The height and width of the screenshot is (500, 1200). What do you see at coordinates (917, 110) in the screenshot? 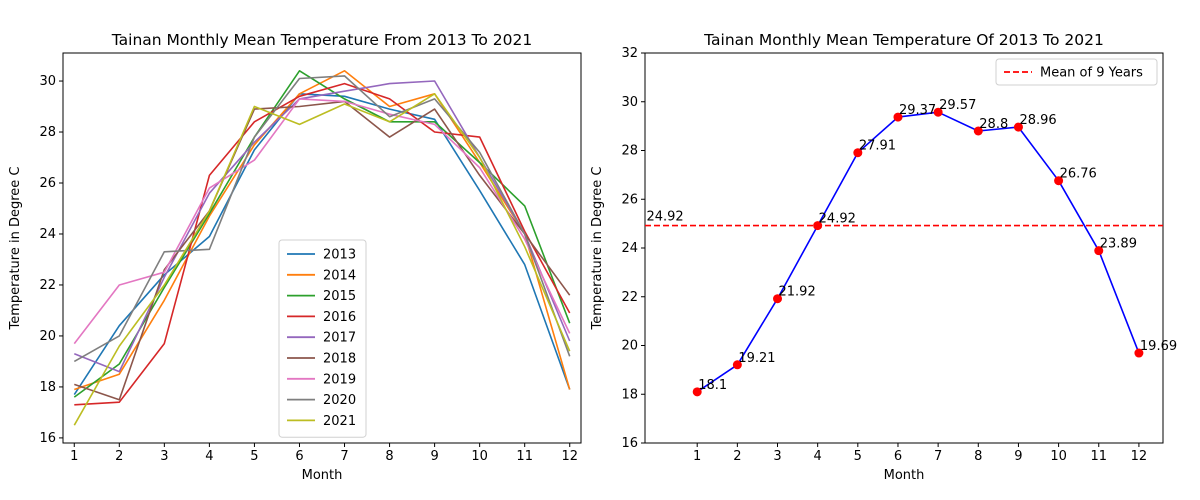
I see `data-label: 29.37` at bounding box center [917, 110].